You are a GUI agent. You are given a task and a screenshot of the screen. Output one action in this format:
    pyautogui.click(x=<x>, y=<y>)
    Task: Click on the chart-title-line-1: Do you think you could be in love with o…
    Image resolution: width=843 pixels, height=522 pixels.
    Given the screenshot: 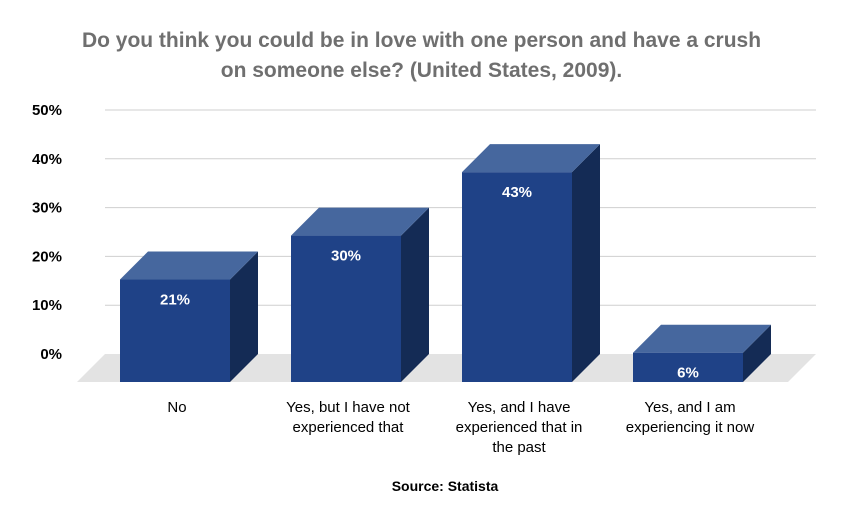 What is the action you would take?
    pyautogui.click(x=421, y=40)
    